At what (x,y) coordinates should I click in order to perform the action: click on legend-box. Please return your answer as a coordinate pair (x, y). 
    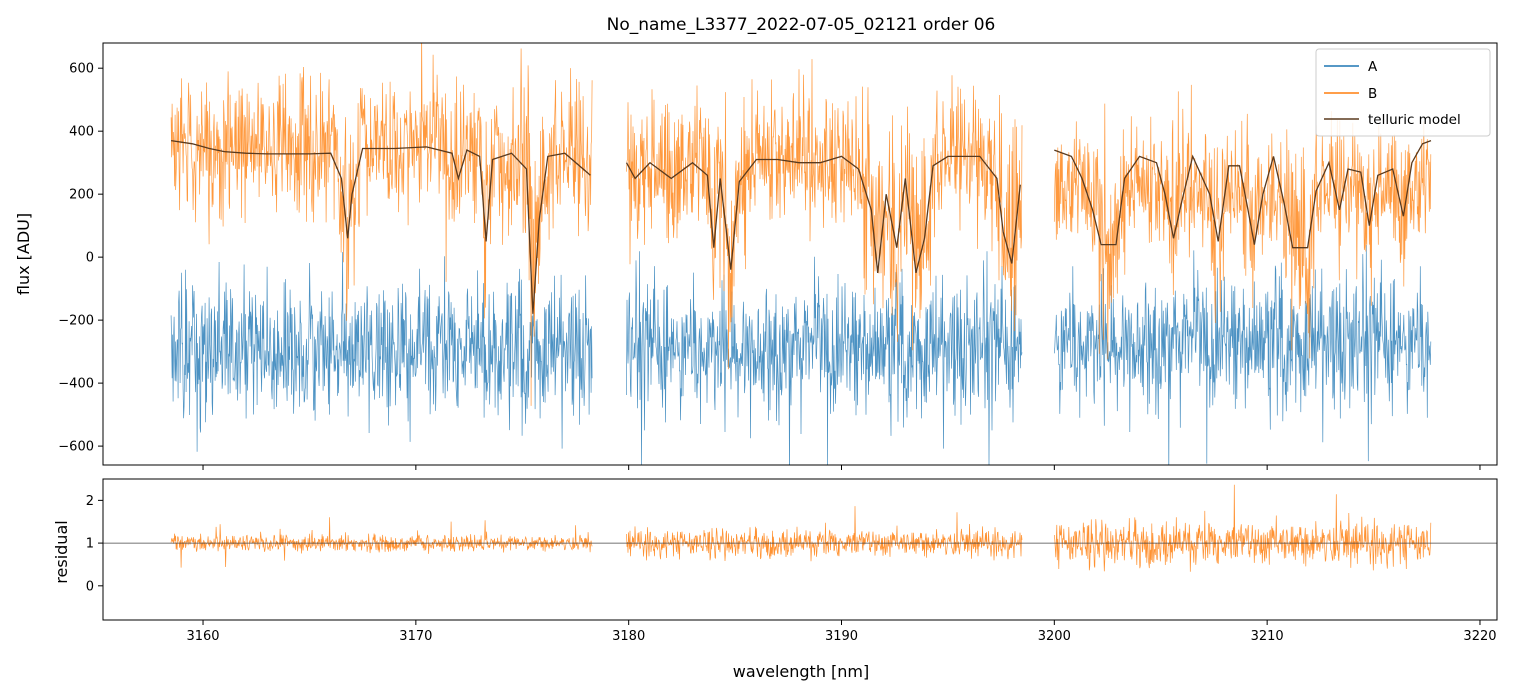
    Looking at the image, I should click on (1403, 92).